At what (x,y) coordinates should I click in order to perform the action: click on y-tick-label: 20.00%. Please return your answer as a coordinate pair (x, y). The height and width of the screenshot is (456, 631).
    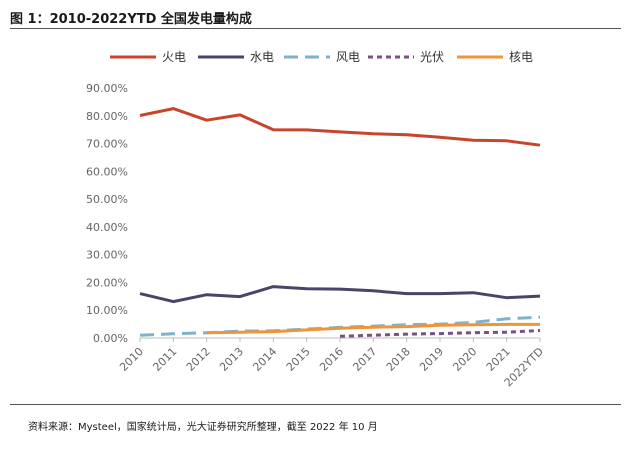
    Looking at the image, I should click on (107, 282).